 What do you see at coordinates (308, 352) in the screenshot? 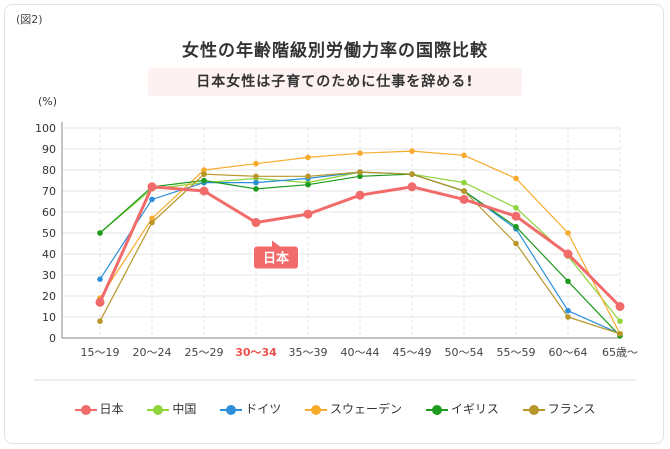
I see `x-tick-label: 35〜39` at bounding box center [308, 352].